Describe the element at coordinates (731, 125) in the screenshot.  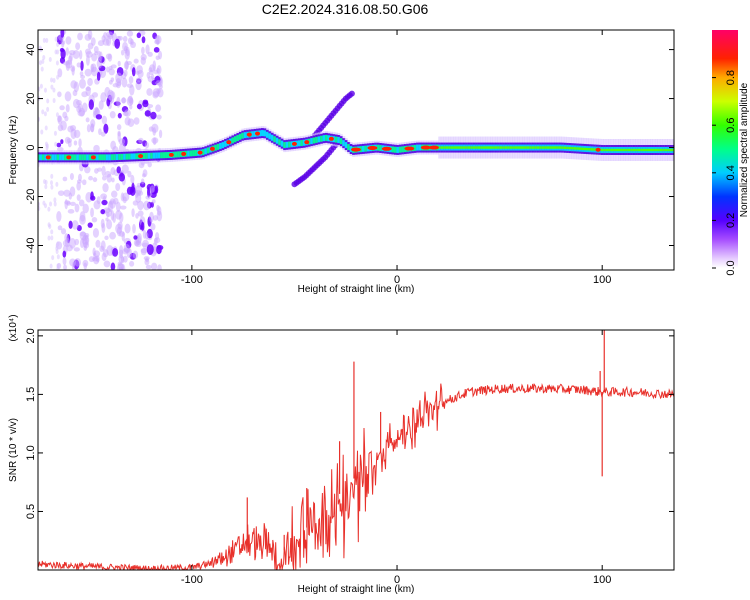
I see `colorbar-tick-label: 0.6` at that location.